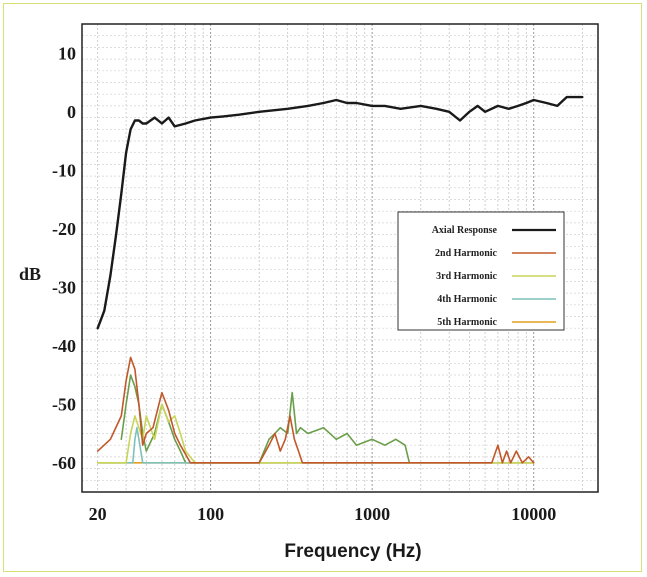  Describe the element at coordinates (352, 551) in the screenshot. I see `x-axis-label: Frequency (Hz)` at that location.